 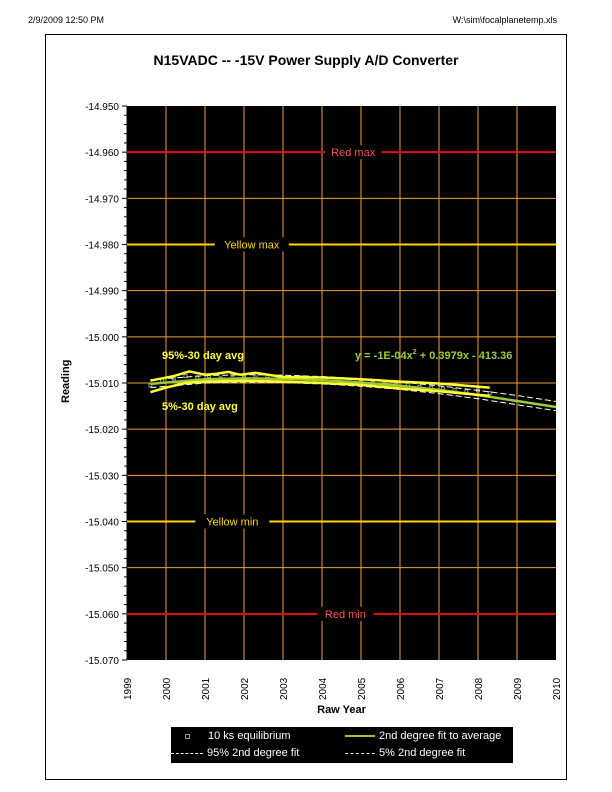 I want to click on print-datetime: 2/9/2009 12:50 PM, so click(x=66, y=20).